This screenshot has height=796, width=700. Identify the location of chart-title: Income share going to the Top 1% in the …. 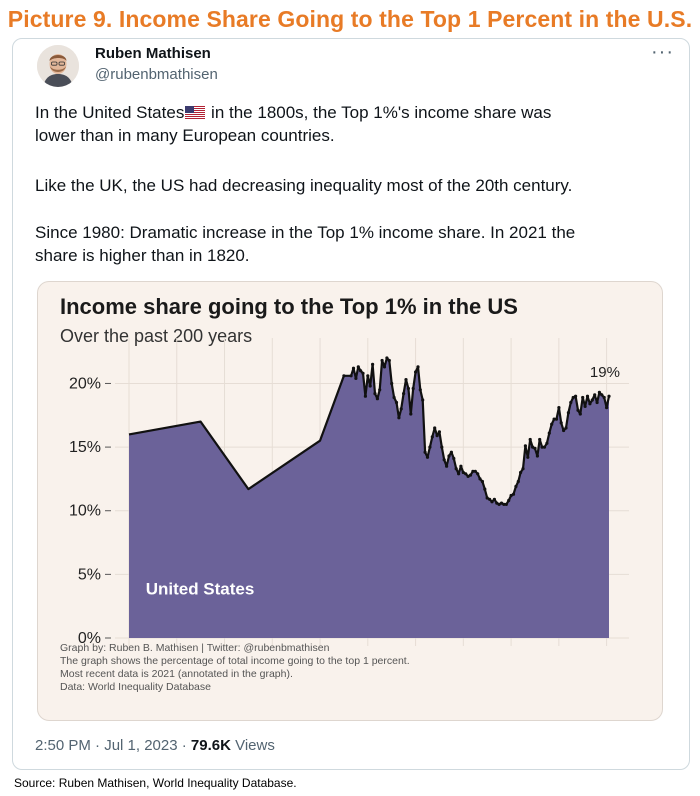
(289, 306).